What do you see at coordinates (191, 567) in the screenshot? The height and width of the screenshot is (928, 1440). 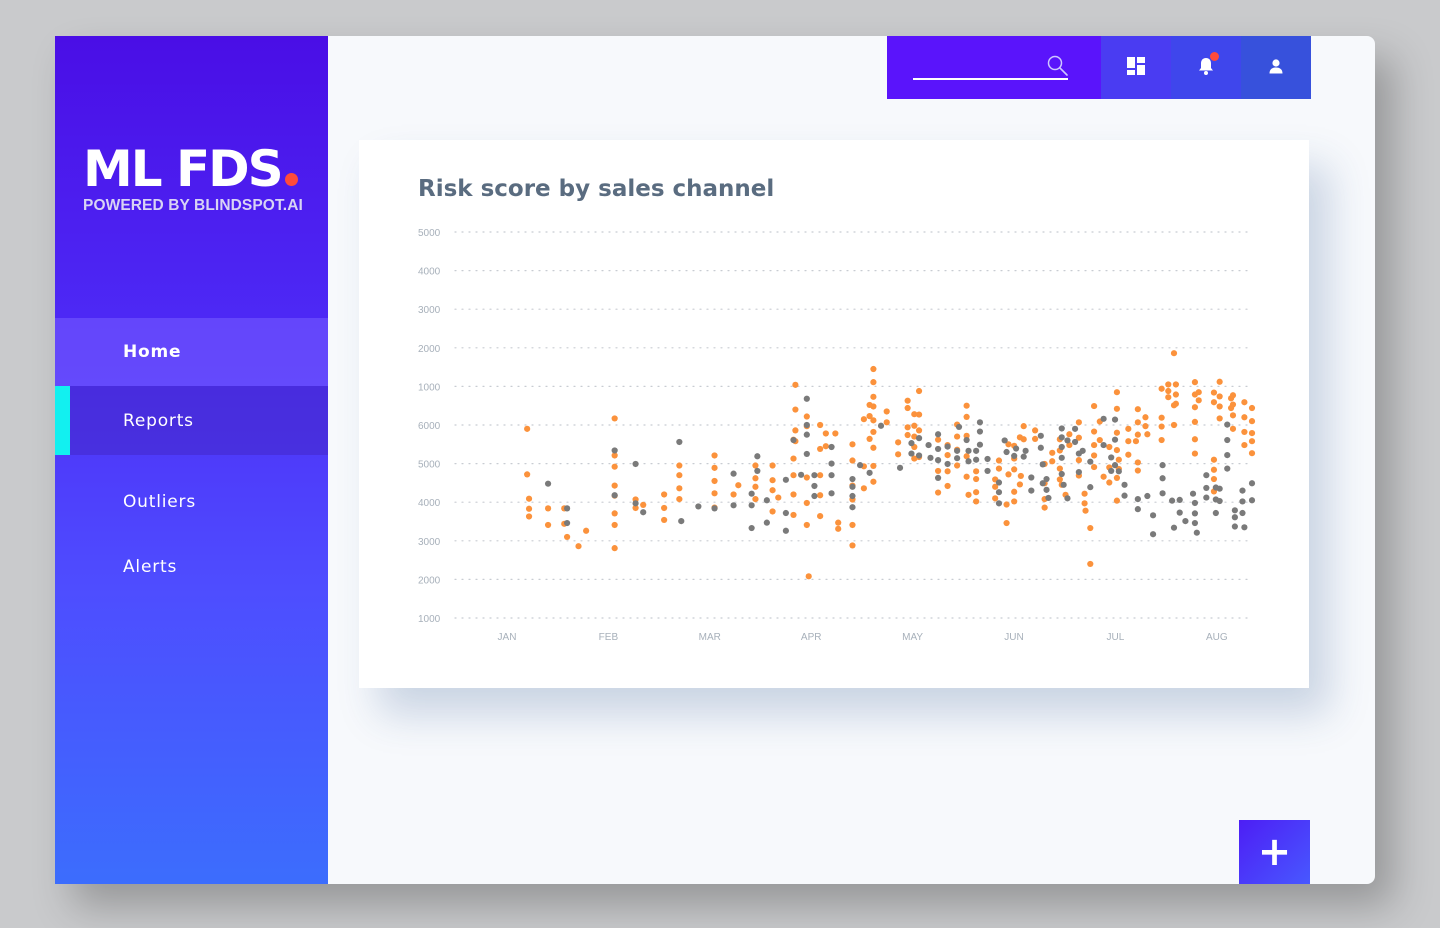 I see `sidebar-item-alerts: Alerts` at bounding box center [191, 567].